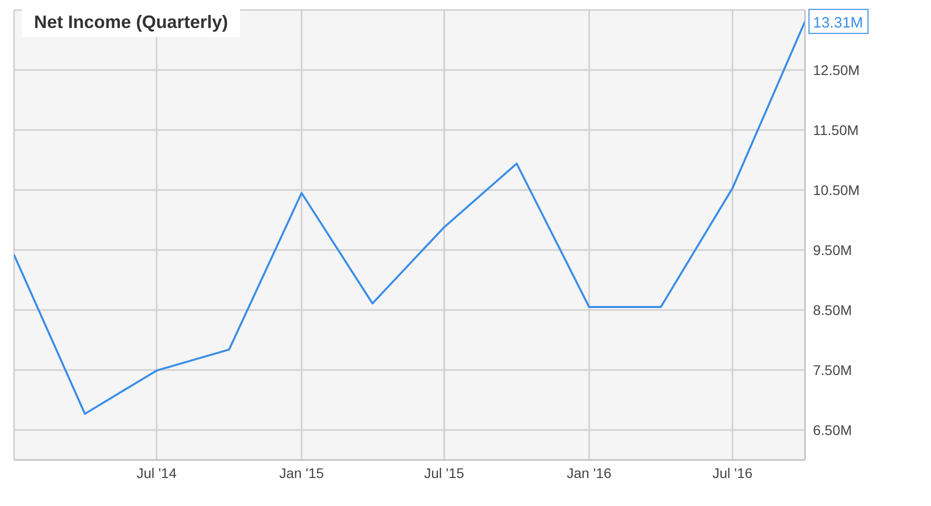 This screenshot has height=506, width=931. Describe the element at coordinates (838, 23) in the screenshot. I see `data-label: 13.31M` at that location.